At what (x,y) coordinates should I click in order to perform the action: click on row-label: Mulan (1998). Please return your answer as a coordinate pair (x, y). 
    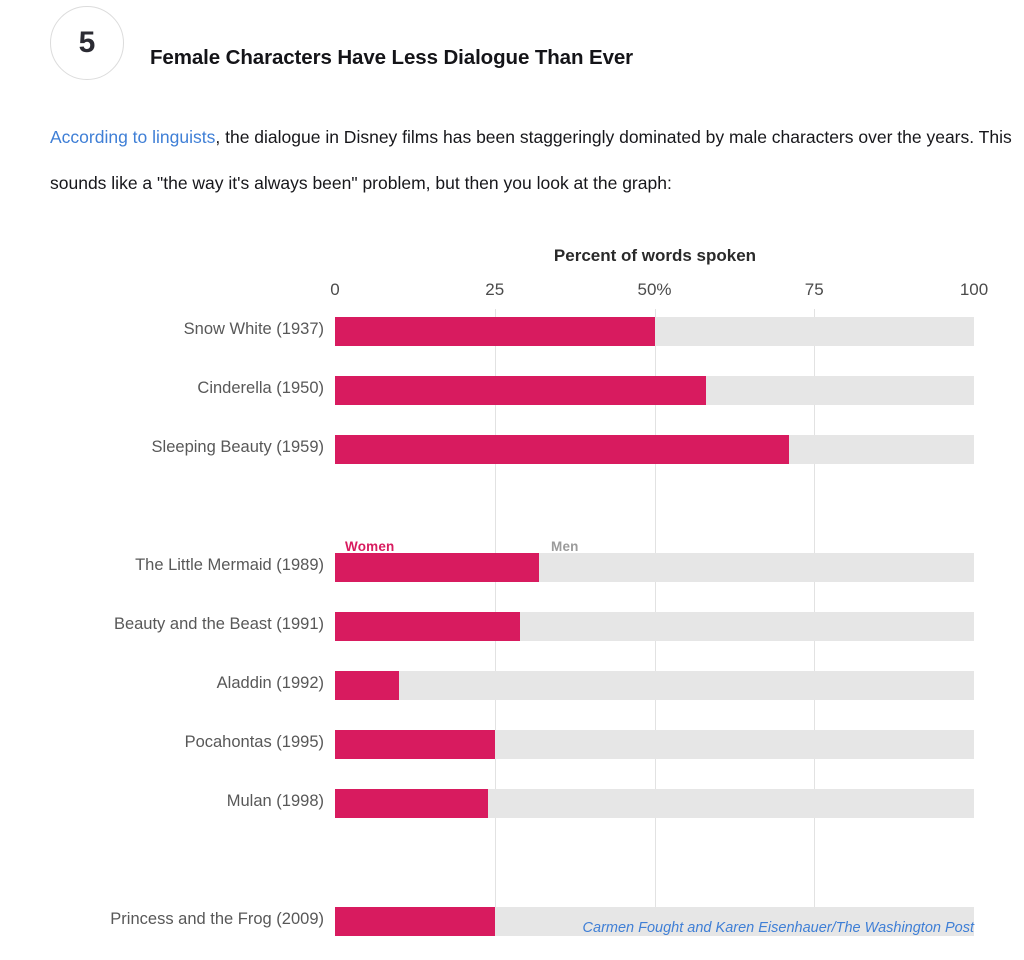
    Looking at the image, I should click on (275, 801).